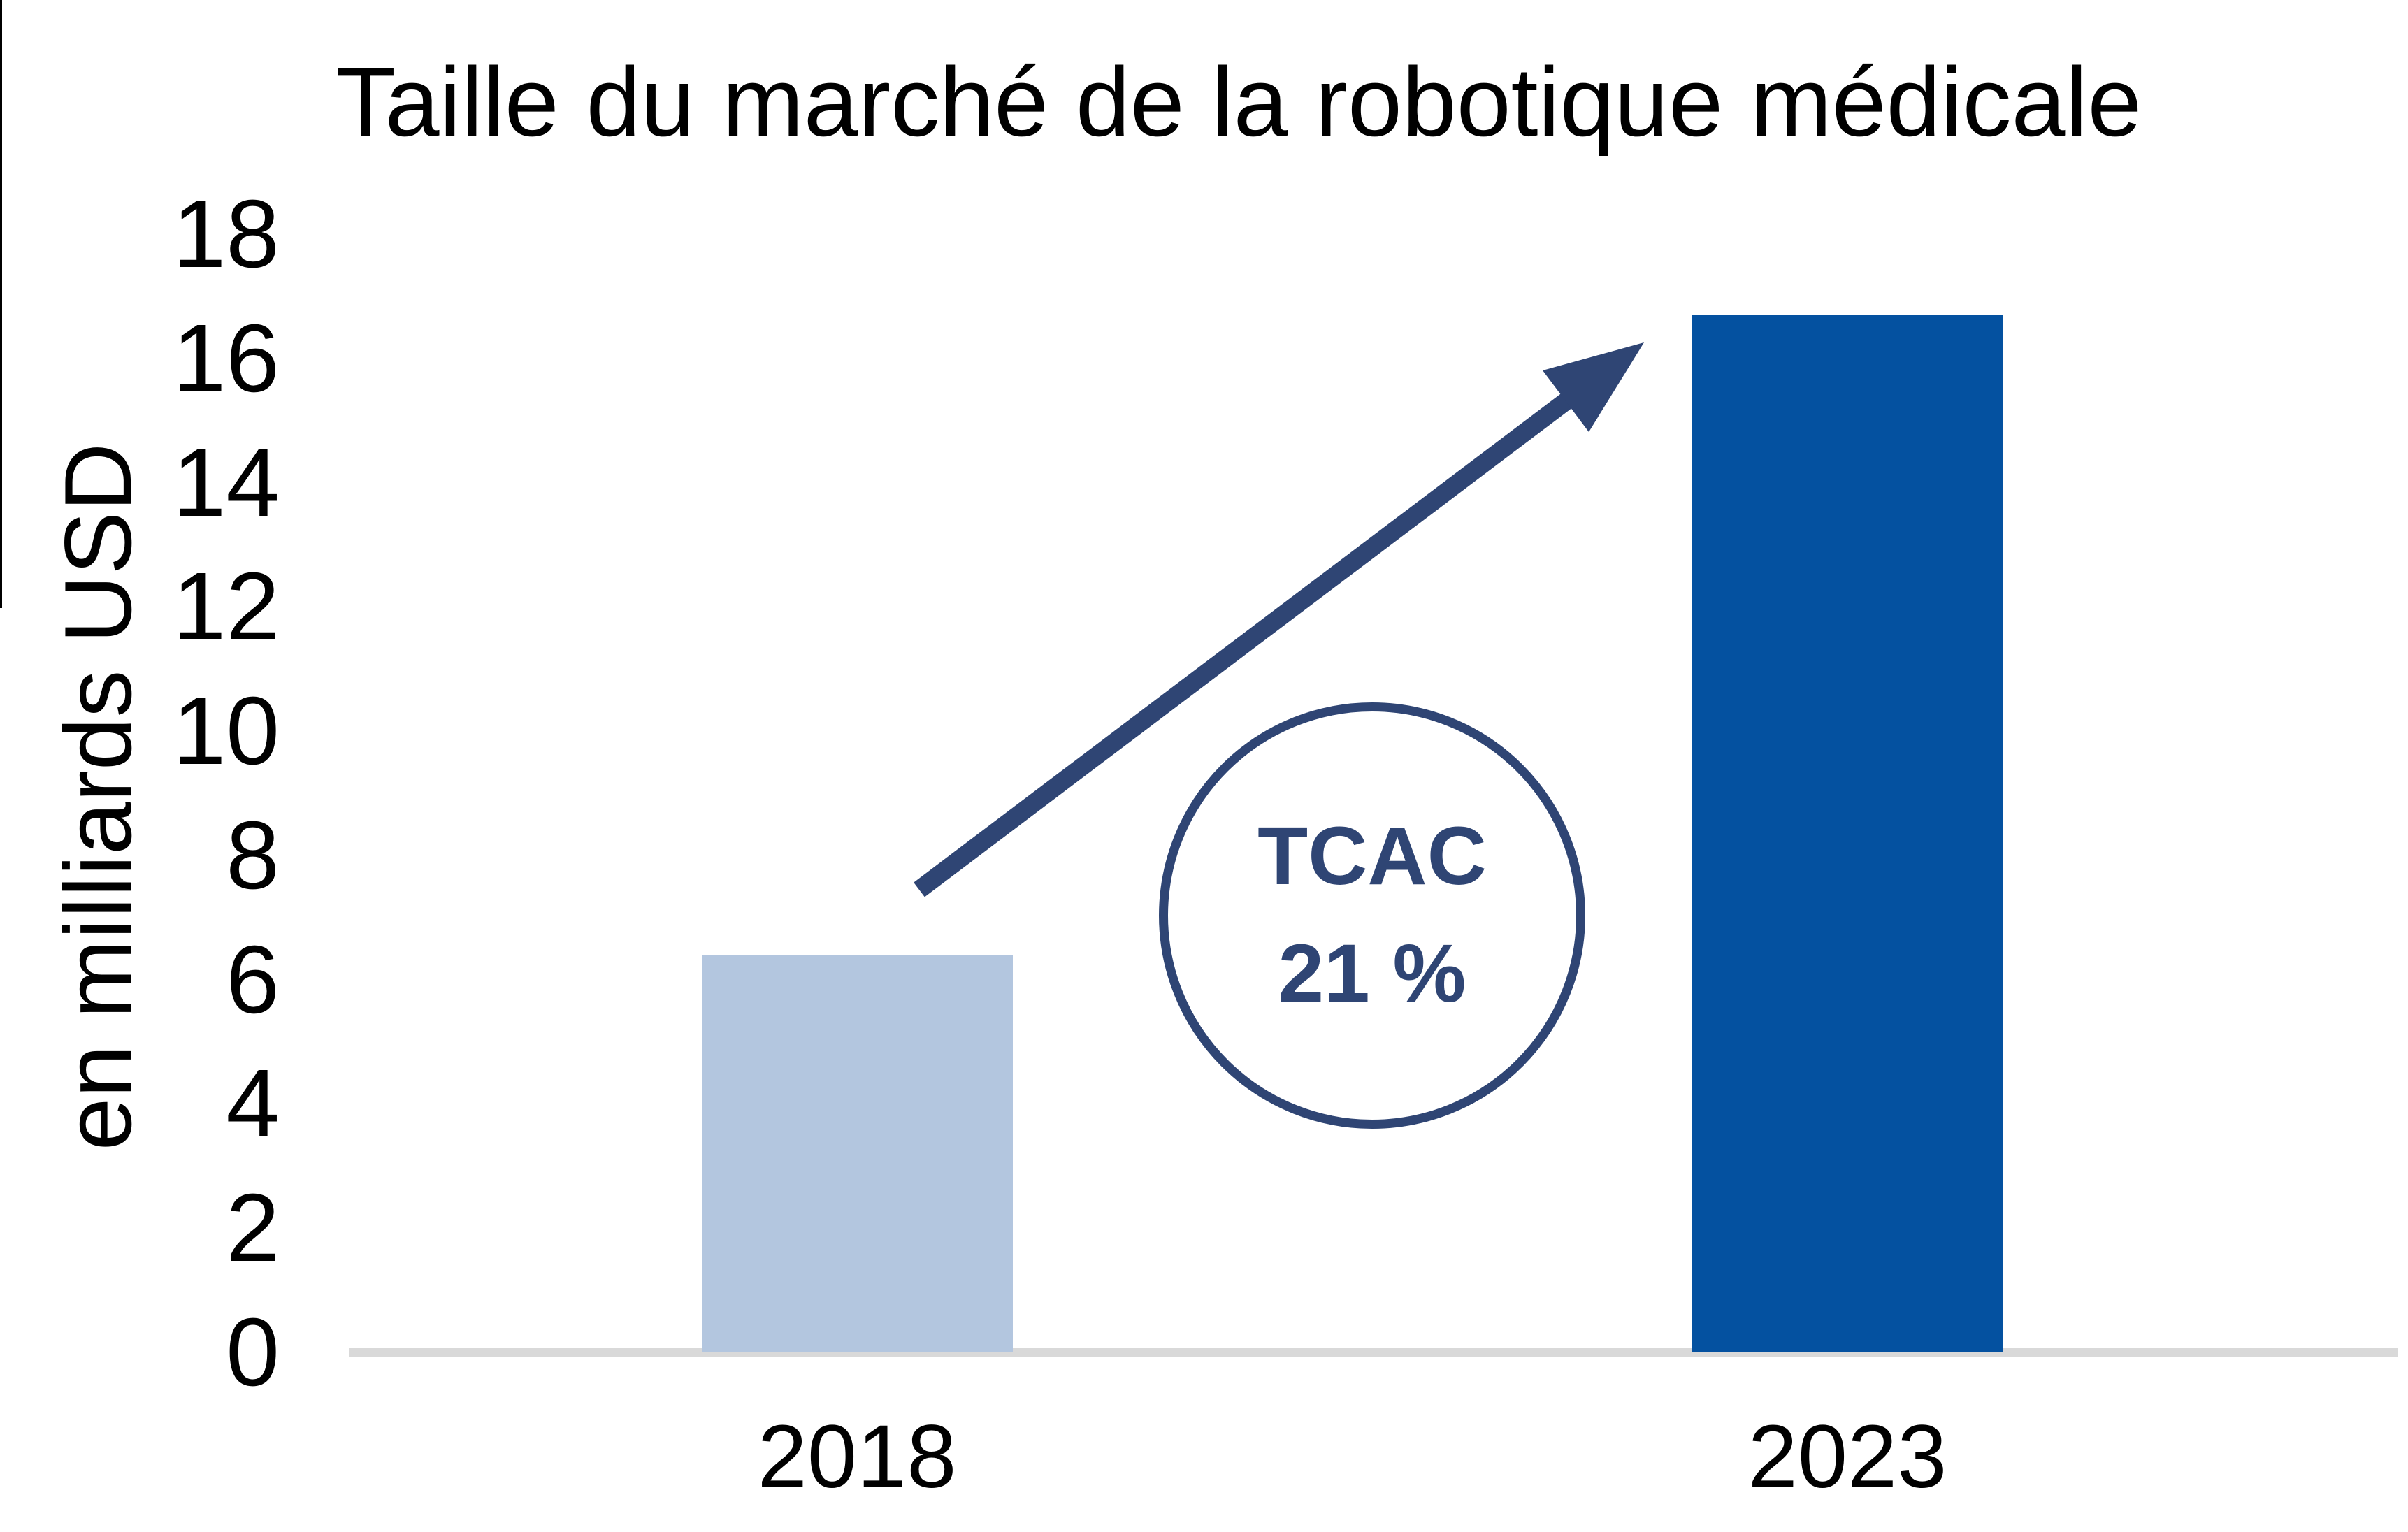  Describe the element at coordinates (1372, 915) in the screenshot. I see `cagr-circle: TCAC 21 %` at that location.